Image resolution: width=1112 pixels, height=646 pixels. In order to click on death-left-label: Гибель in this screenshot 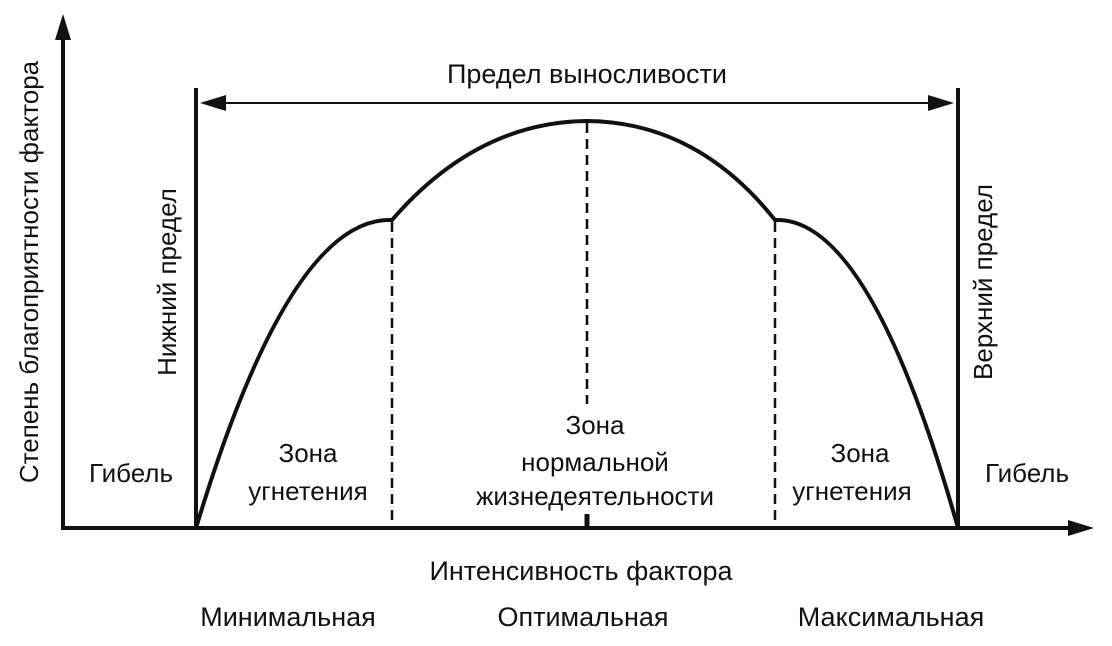, I will do `click(131, 473)`.